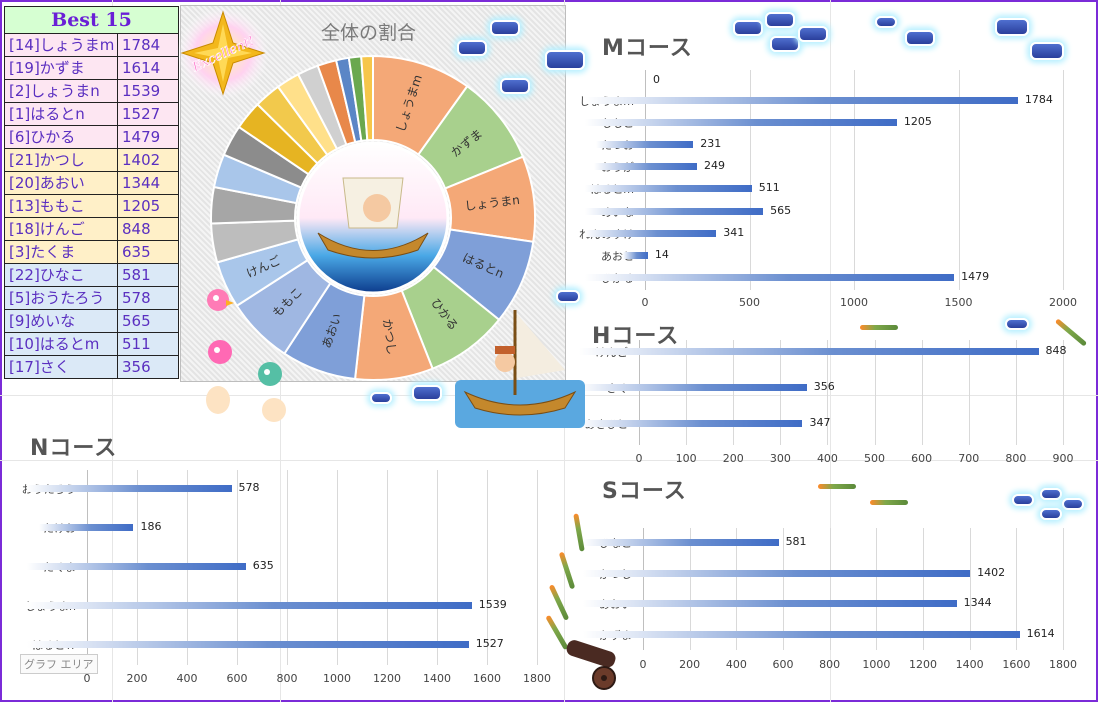  I want to click on data-label: 1205, so click(917, 122).